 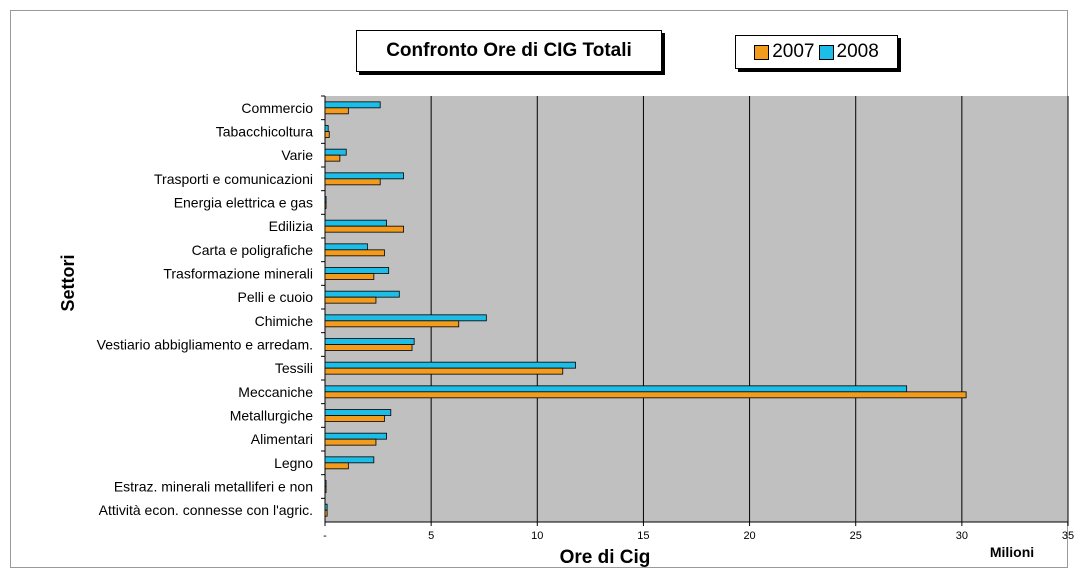 What do you see at coordinates (856, 536) in the screenshot?
I see `x-tick-label: 25` at bounding box center [856, 536].